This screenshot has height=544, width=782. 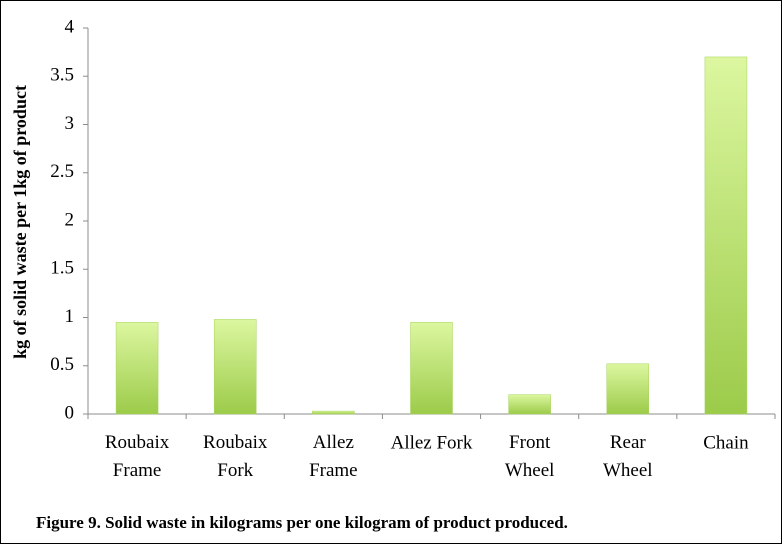 What do you see at coordinates (137, 456) in the screenshot?
I see `x-tick-label: Roubaix Frame` at bounding box center [137, 456].